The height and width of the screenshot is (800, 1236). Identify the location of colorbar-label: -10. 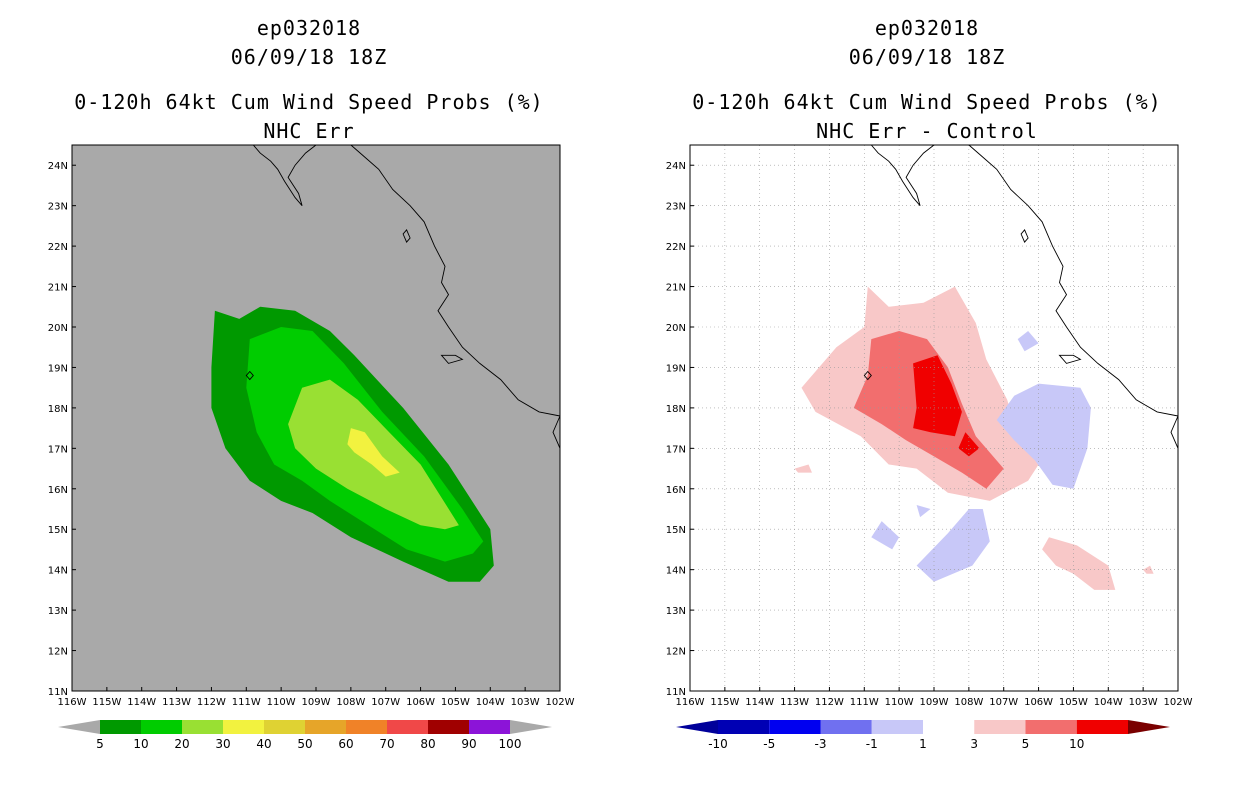
(718, 744).